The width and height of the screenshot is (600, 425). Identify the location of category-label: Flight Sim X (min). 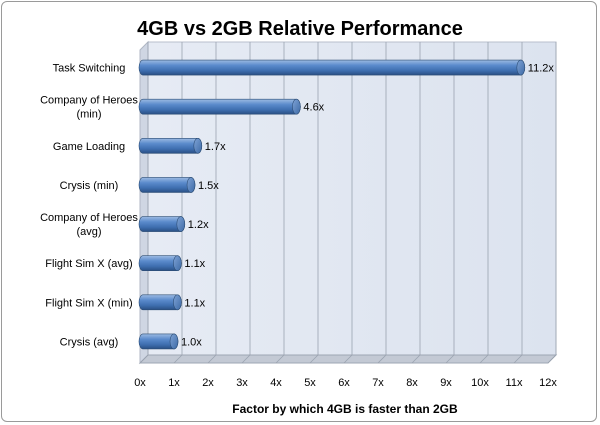
(88, 303).